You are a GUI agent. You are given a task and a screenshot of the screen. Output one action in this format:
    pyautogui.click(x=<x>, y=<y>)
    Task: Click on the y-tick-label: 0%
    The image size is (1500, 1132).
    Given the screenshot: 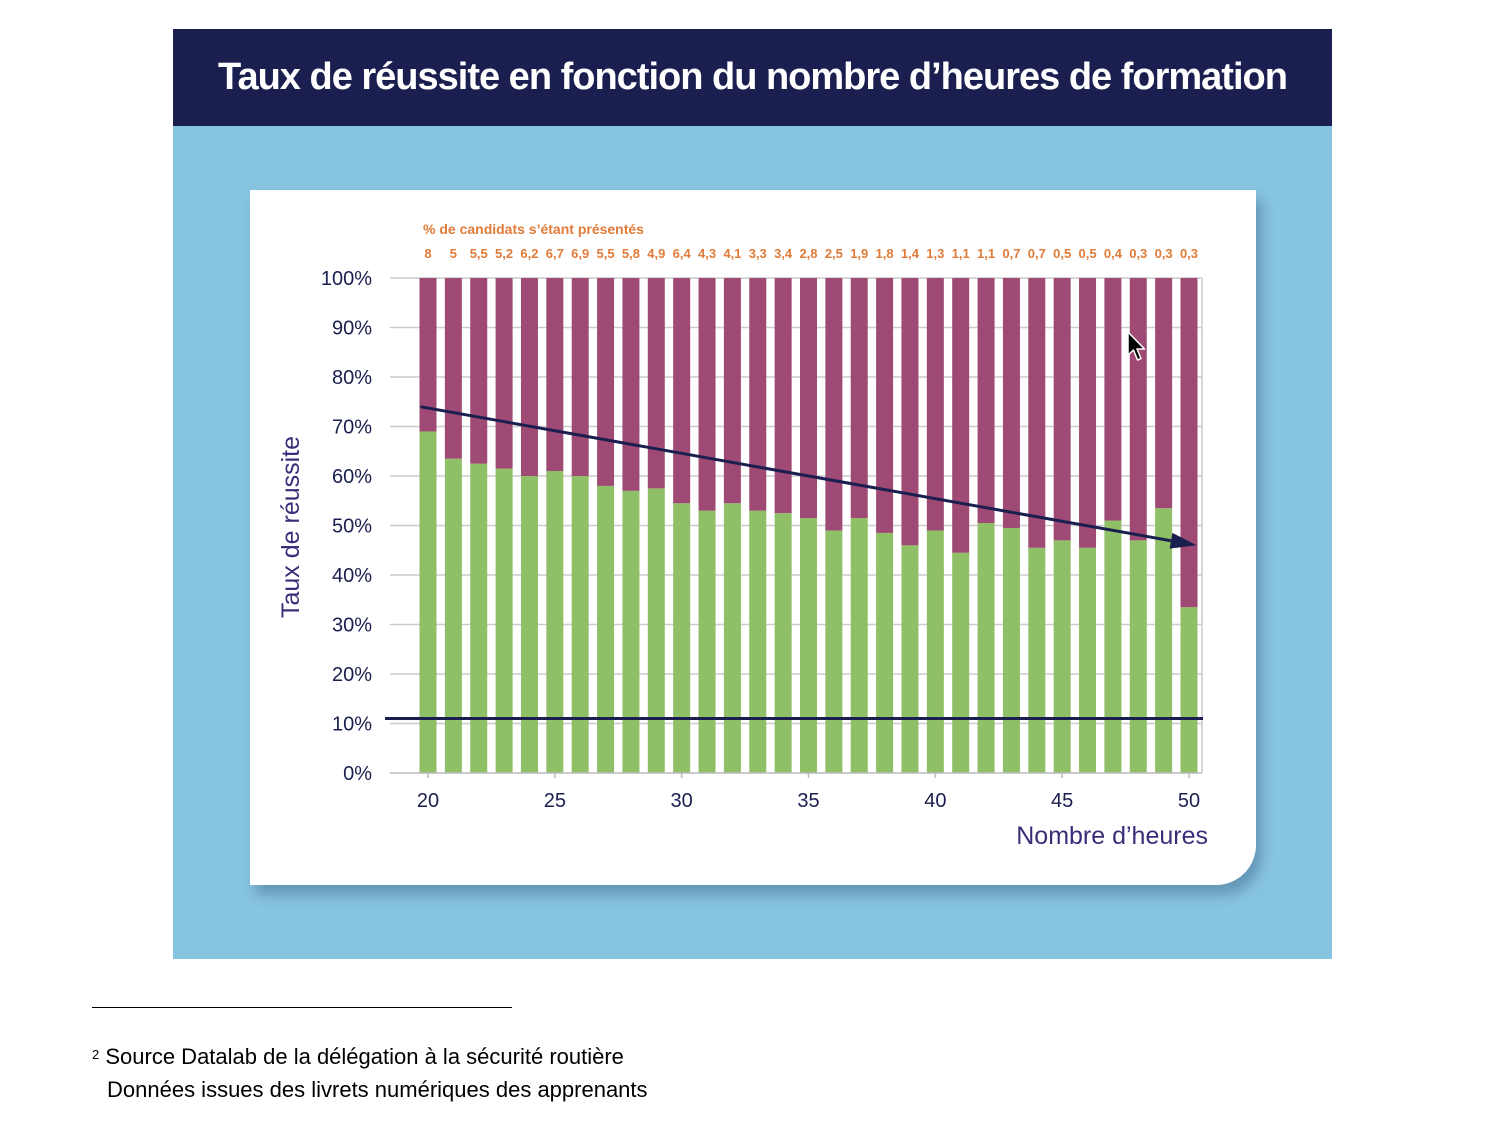 What is the action you would take?
    pyautogui.click(x=357, y=774)
    